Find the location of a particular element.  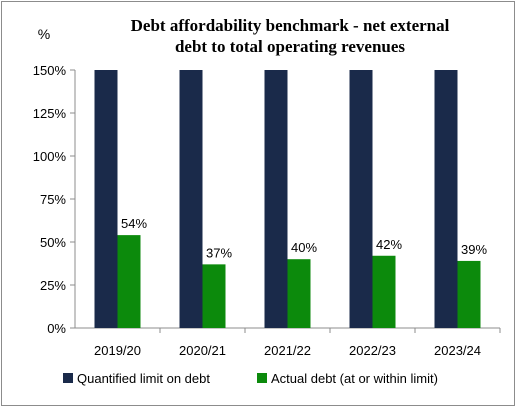

x-tick-label: 2022/23 is located at coordinates (372, 350).